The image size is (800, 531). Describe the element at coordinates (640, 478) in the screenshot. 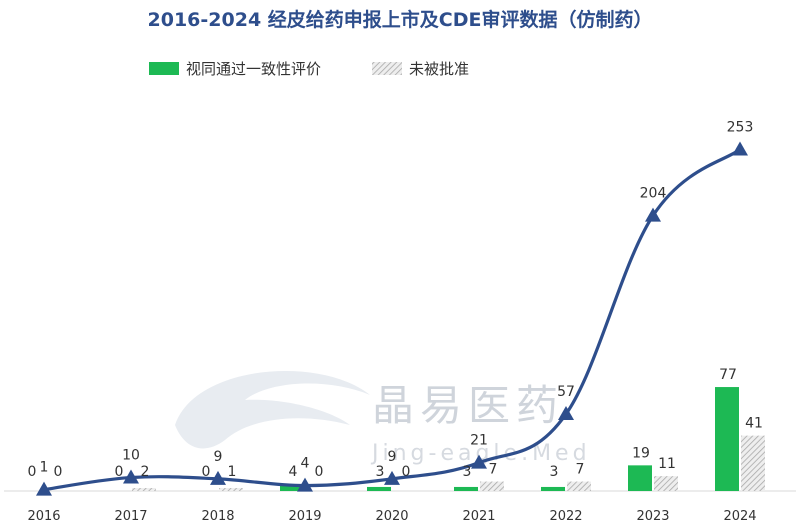

I see `bar-approved-2023` at that location.